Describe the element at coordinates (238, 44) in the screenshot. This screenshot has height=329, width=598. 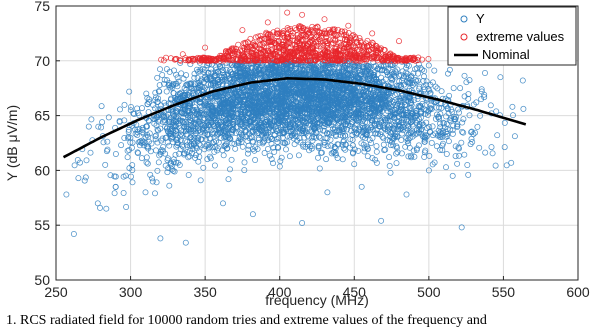
I see `extreme-point` at that location.